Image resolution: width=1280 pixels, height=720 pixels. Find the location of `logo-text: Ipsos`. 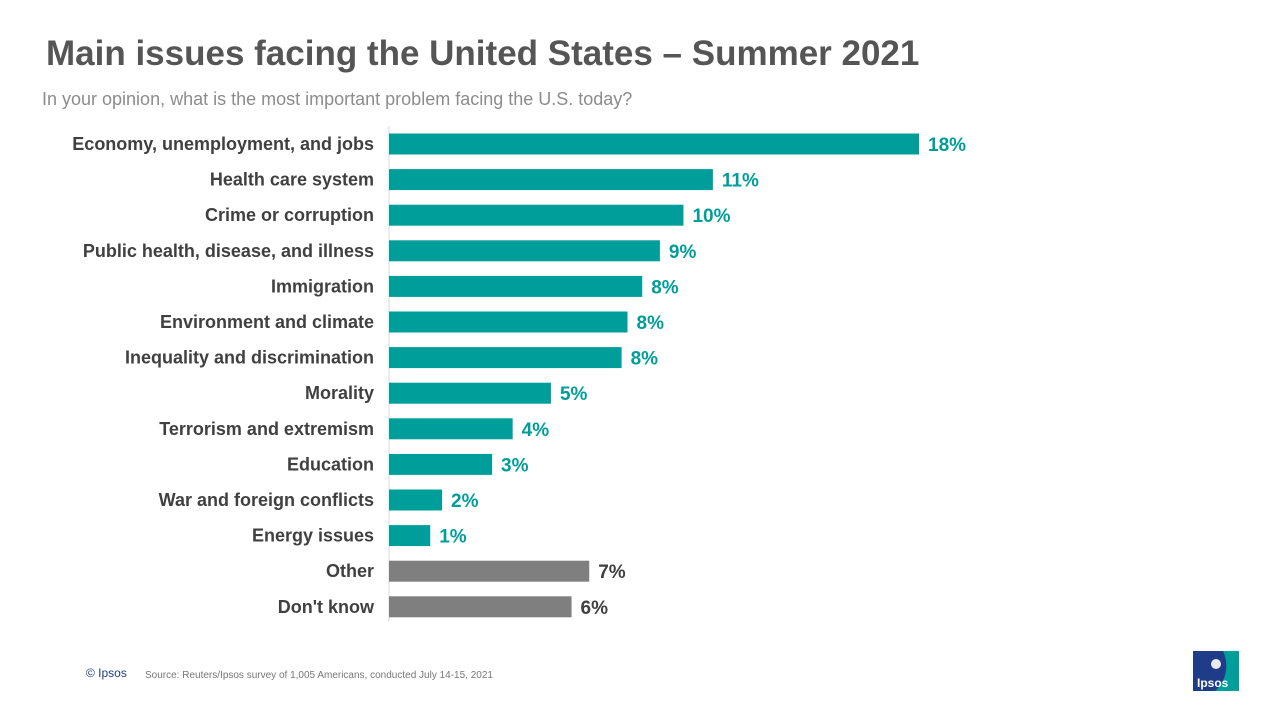

logo-text: Ipsos is located at coordinates (1213, 683).